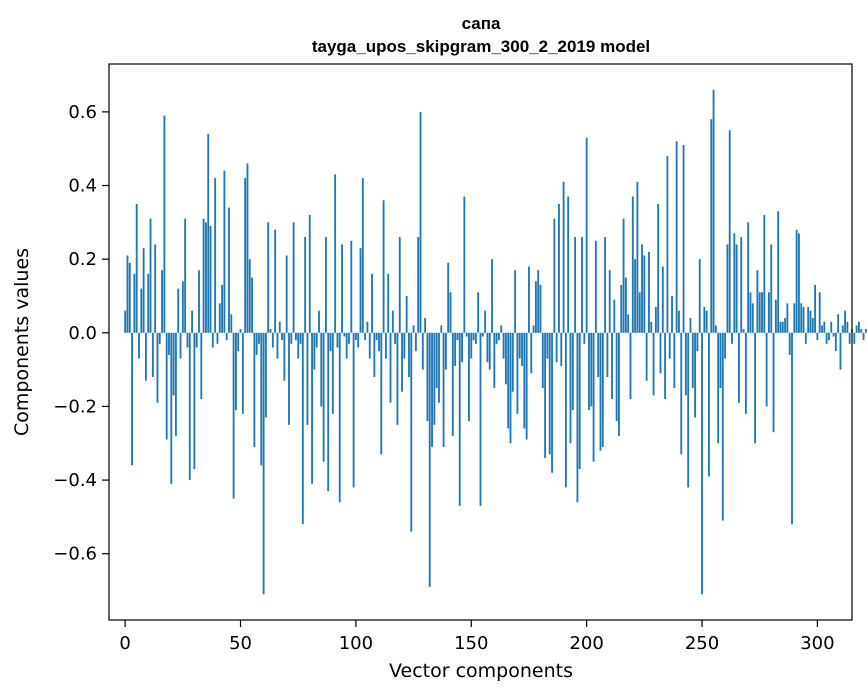 Image resolution: width=867 pixels, height=696 pixels. Describe the element at coordinates (75, 554) in the screenshot. I see `y-tick-label-0: −0.6` at that location.